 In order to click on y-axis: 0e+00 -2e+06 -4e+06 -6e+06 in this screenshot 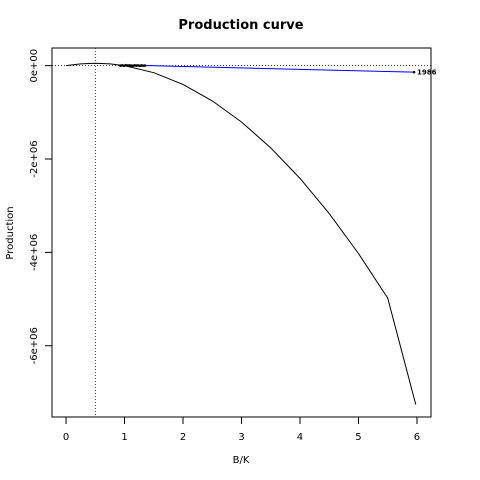, I will do `click(40, 206)`.